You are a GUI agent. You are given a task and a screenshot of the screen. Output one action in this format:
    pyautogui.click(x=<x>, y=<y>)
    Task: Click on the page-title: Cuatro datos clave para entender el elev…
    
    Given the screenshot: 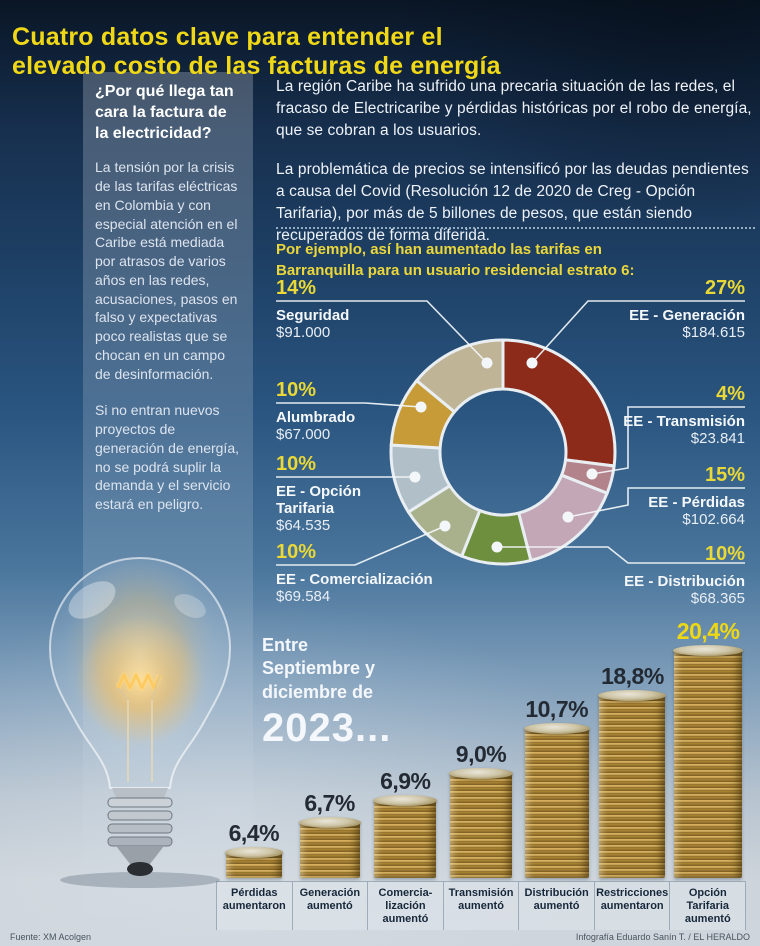 What is the action you would take?
    pyautogui.click(x=256, y=51)
    